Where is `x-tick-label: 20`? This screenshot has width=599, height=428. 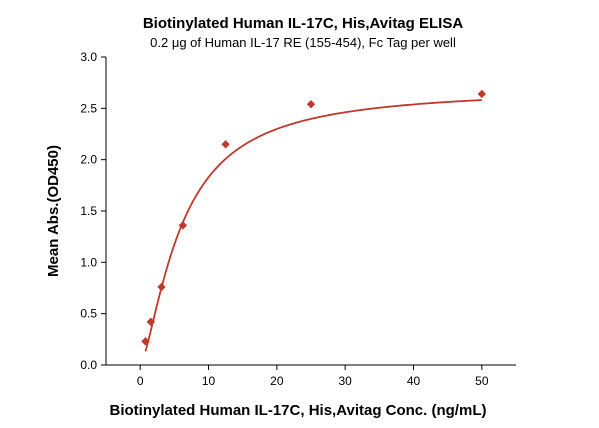
x-tick-label: 20 is located at coordinates (277, 381).